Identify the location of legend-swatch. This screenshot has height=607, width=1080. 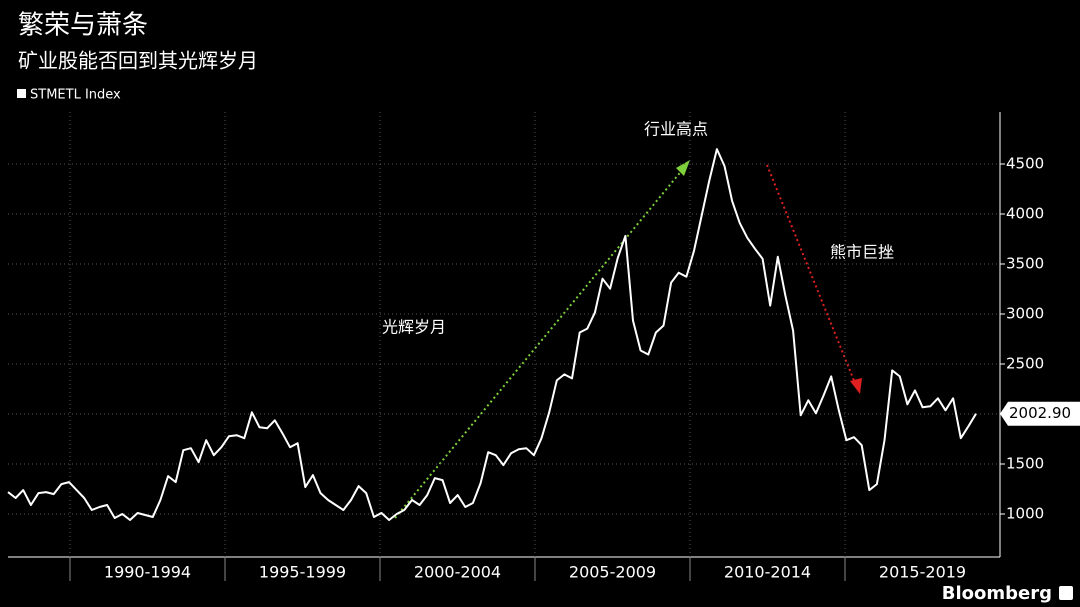
(21, 93).